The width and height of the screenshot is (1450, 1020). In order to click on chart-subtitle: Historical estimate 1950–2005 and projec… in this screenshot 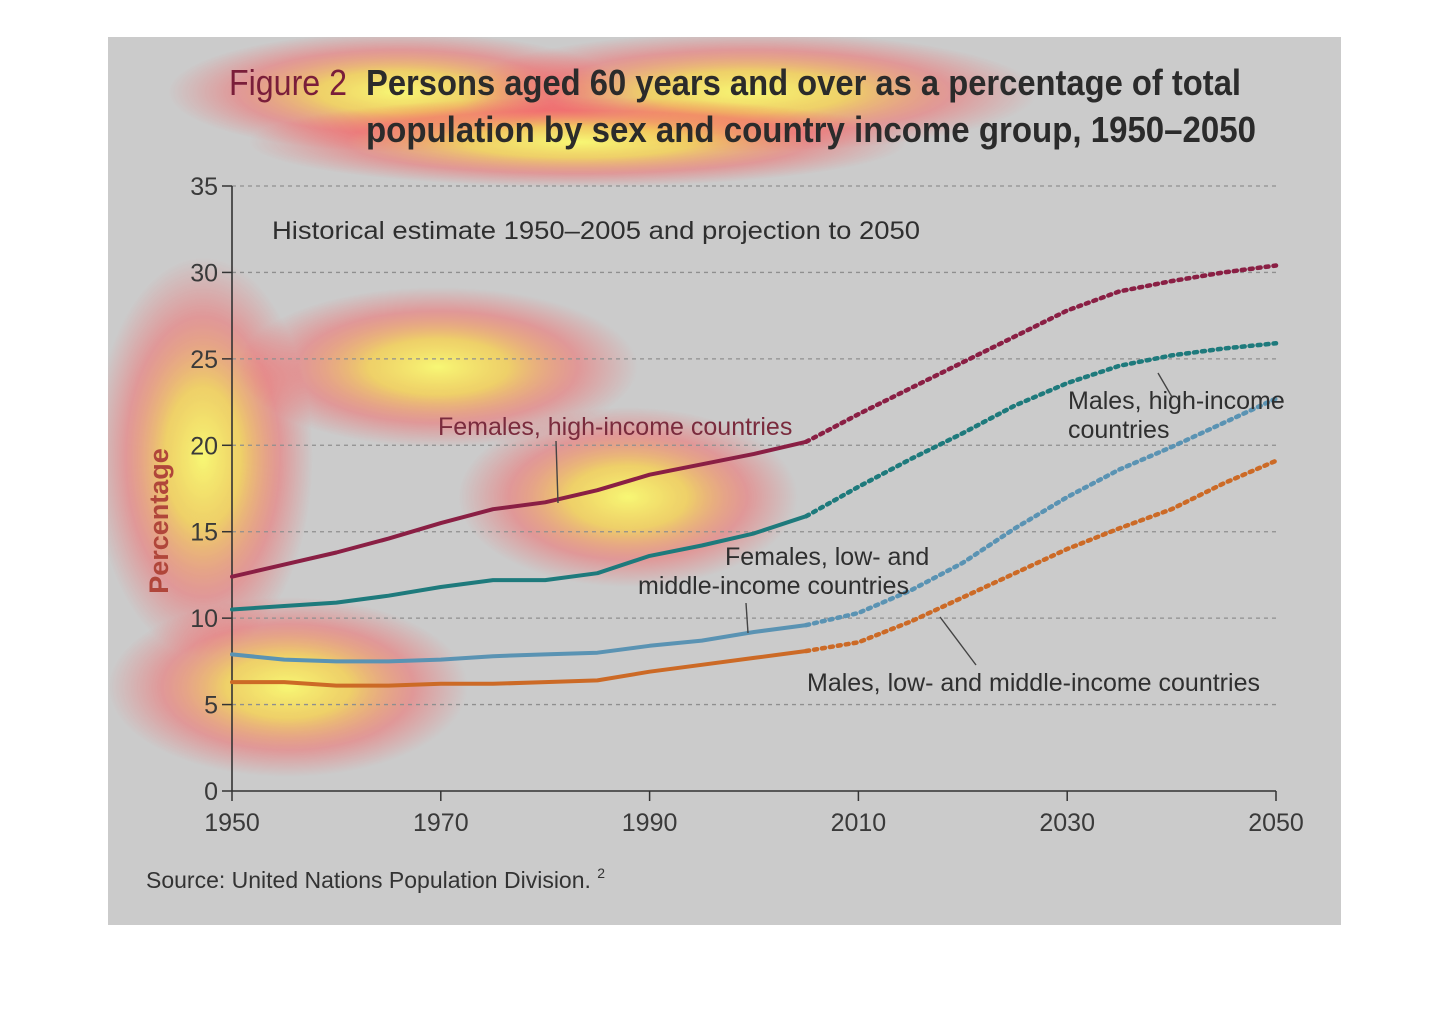, I will do `click(596, 231)`.